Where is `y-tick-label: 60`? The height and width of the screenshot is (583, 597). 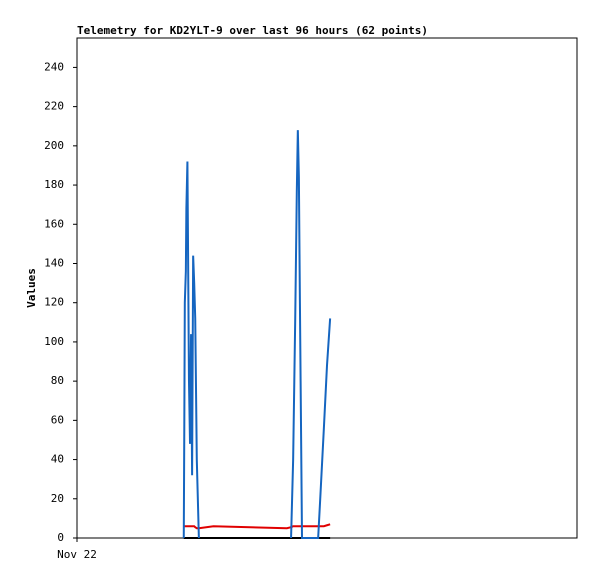
y-tick-label: 60 is located at coordinates (57, 419).